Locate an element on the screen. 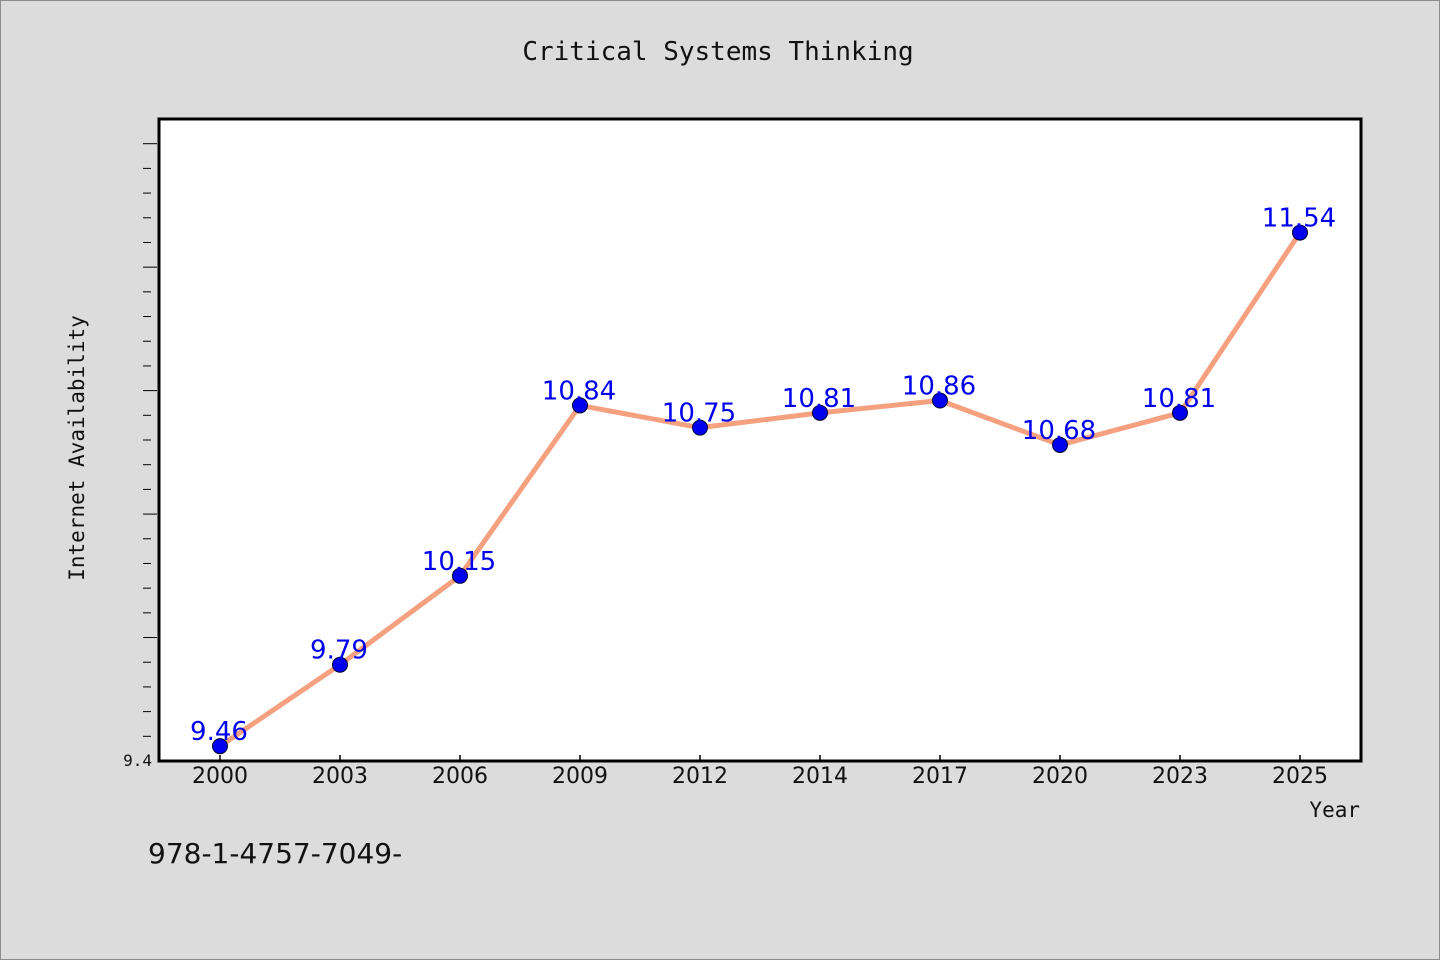 This screenshot has width=1440, height=960. x-tick-label: 2003 is located at coordinates (340, 776).